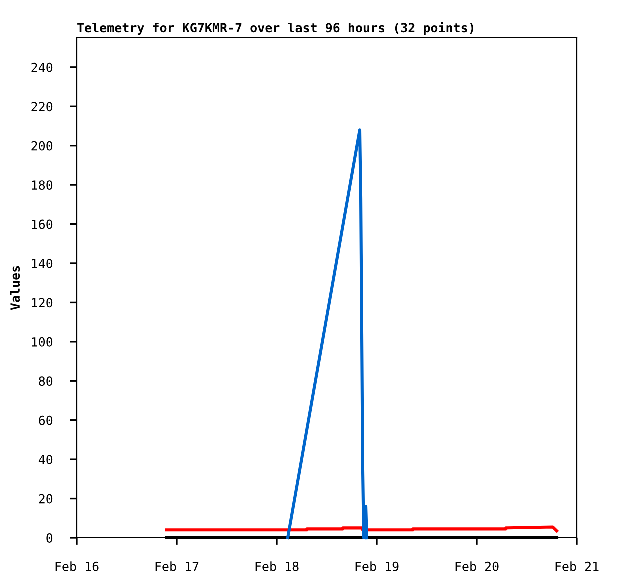 The height and width of the screenshot is (579, 618). Describe the element at coordinates (42, 263) in the screenshot. I see `y-tick-label: 140` at that location.